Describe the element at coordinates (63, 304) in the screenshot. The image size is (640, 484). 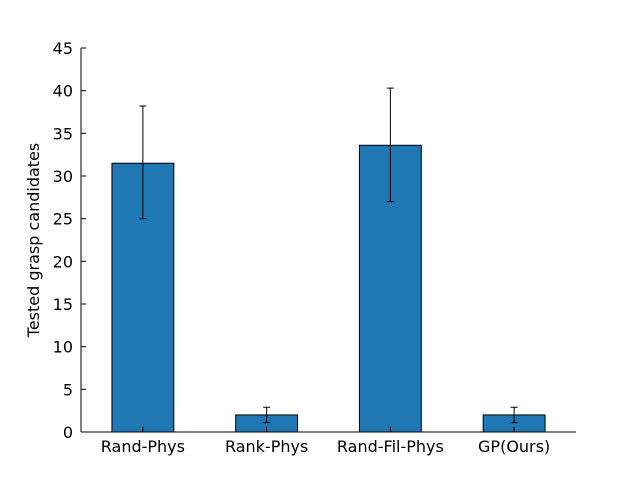
I see `y-tick-label: 15` at that location.